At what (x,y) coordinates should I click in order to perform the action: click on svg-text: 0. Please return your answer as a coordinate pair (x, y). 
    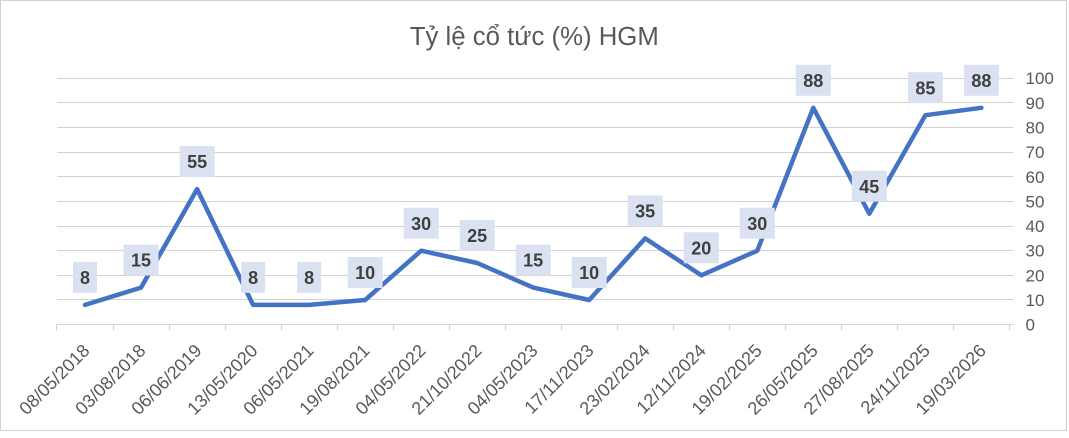
    Looking at the image, I should click on (1030, 325).